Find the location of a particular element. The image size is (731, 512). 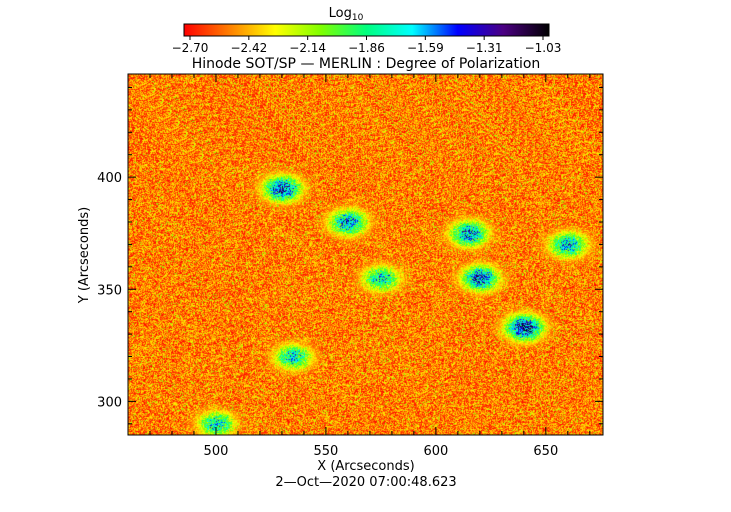

x-axis-label: X (Arcseconds) is located at coordinates (365, 466).